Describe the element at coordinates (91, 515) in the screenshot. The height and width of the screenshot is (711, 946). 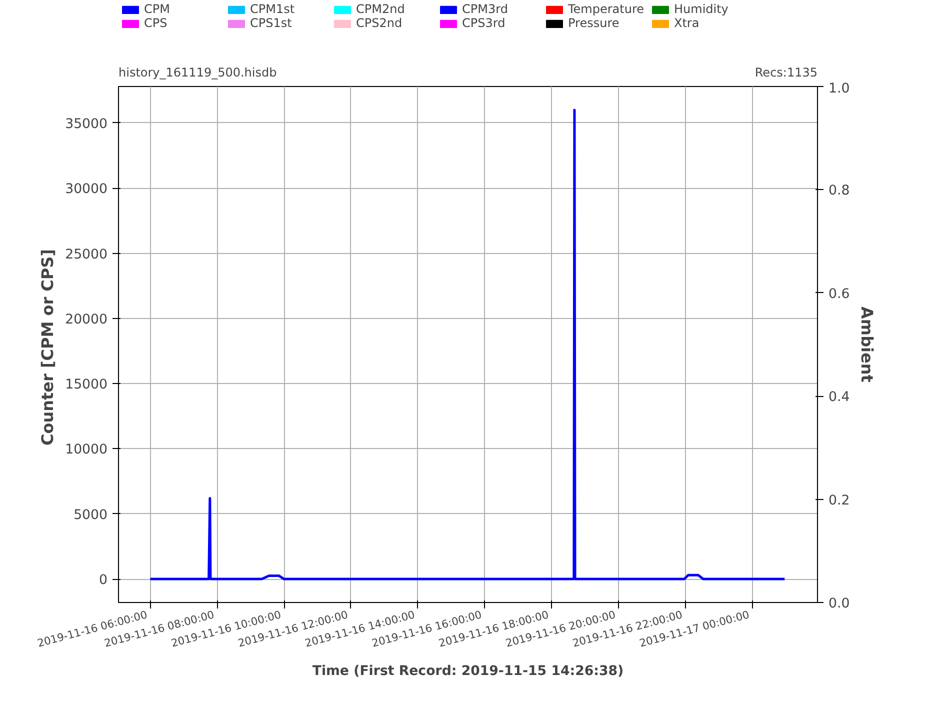
I see `y-tick-label: 5000` at that location.